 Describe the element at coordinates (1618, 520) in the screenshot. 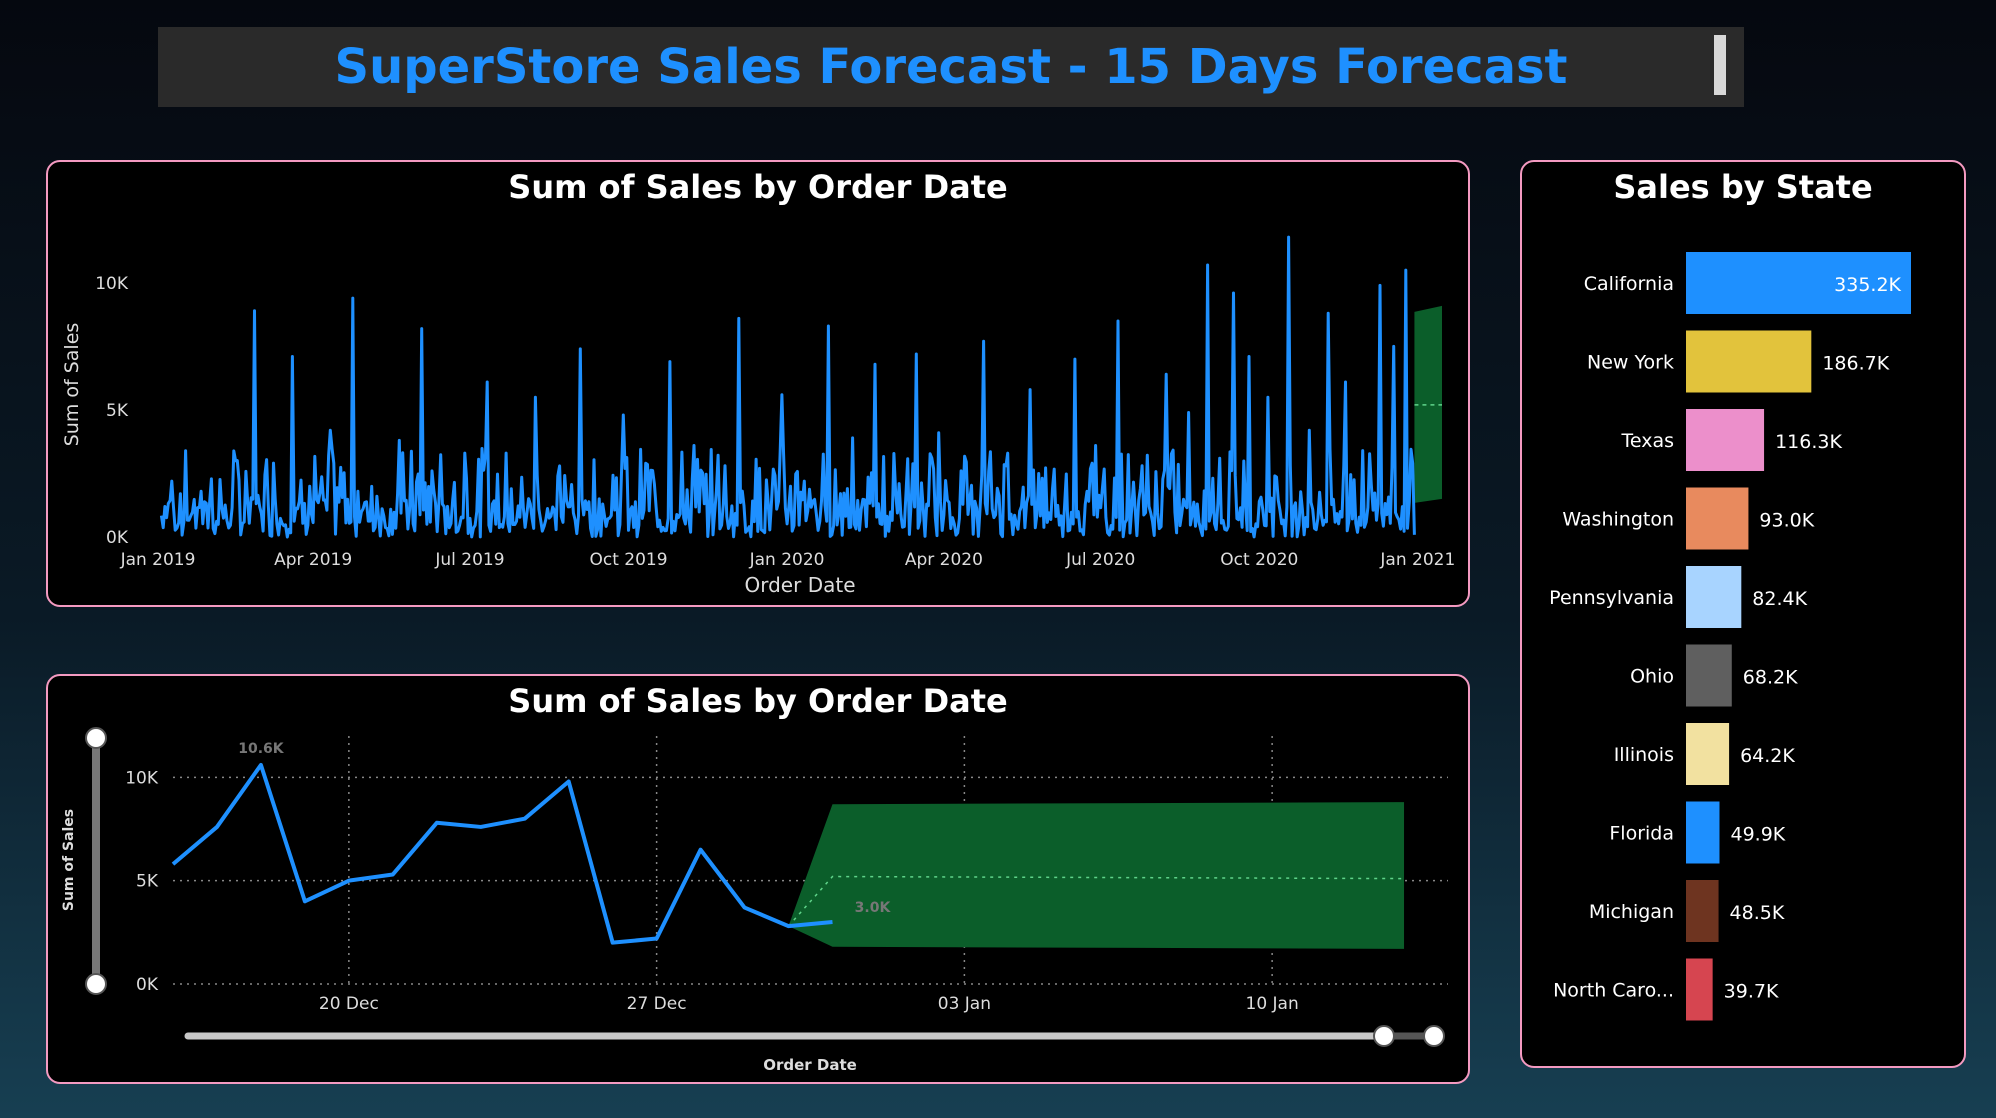

I see `category-label: Washington` at that location.